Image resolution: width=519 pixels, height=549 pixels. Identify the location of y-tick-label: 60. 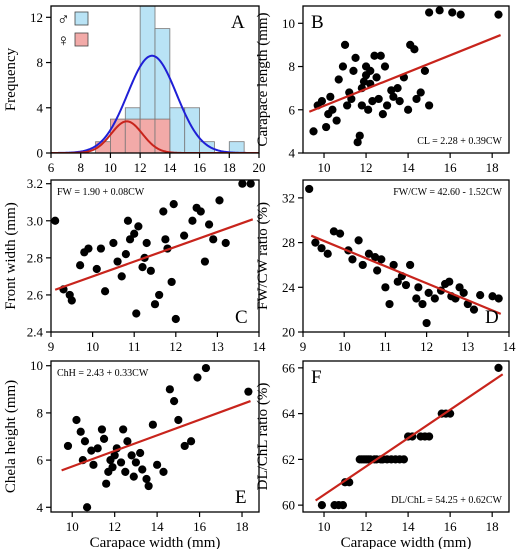
(288, 505).